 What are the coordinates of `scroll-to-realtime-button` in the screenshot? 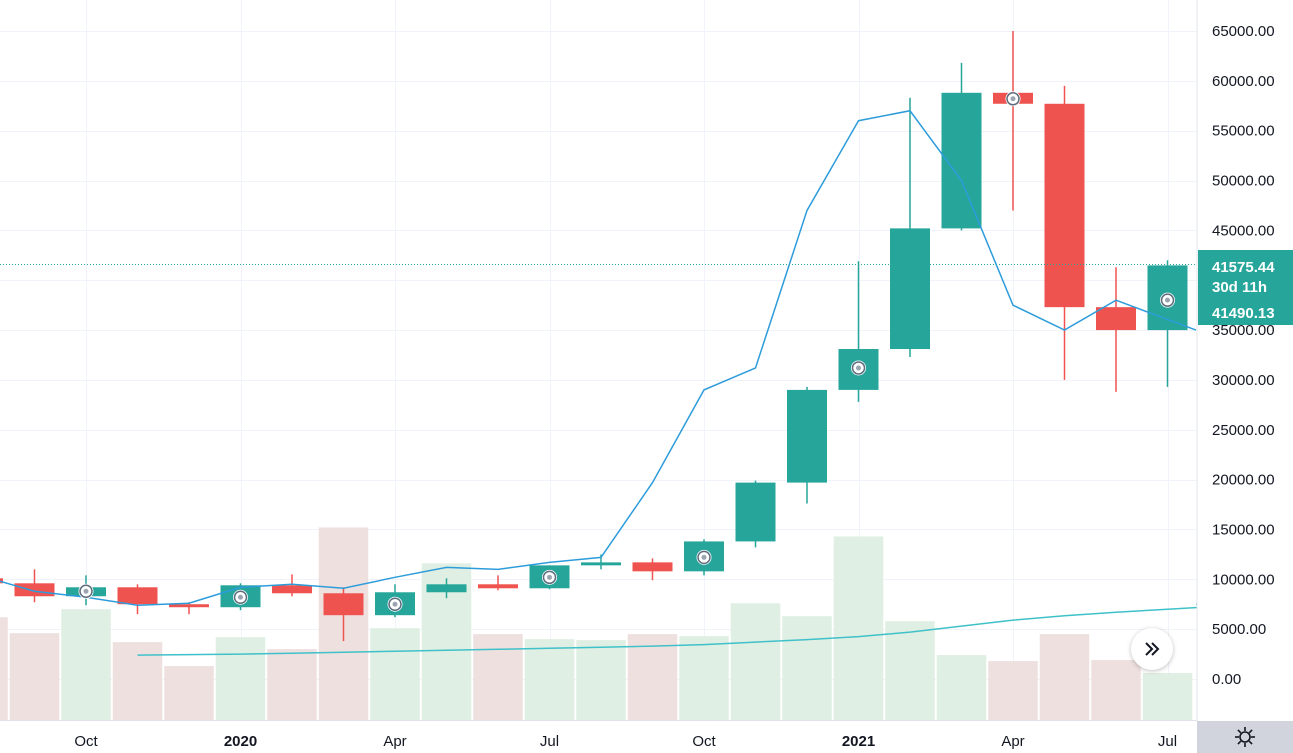 It's located at (1152, 649).